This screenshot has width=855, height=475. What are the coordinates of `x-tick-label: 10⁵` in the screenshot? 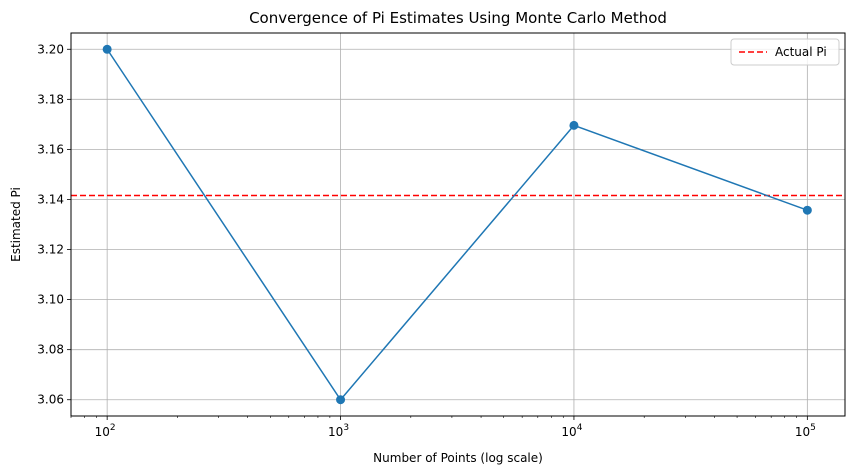 It's located at (805, 431).